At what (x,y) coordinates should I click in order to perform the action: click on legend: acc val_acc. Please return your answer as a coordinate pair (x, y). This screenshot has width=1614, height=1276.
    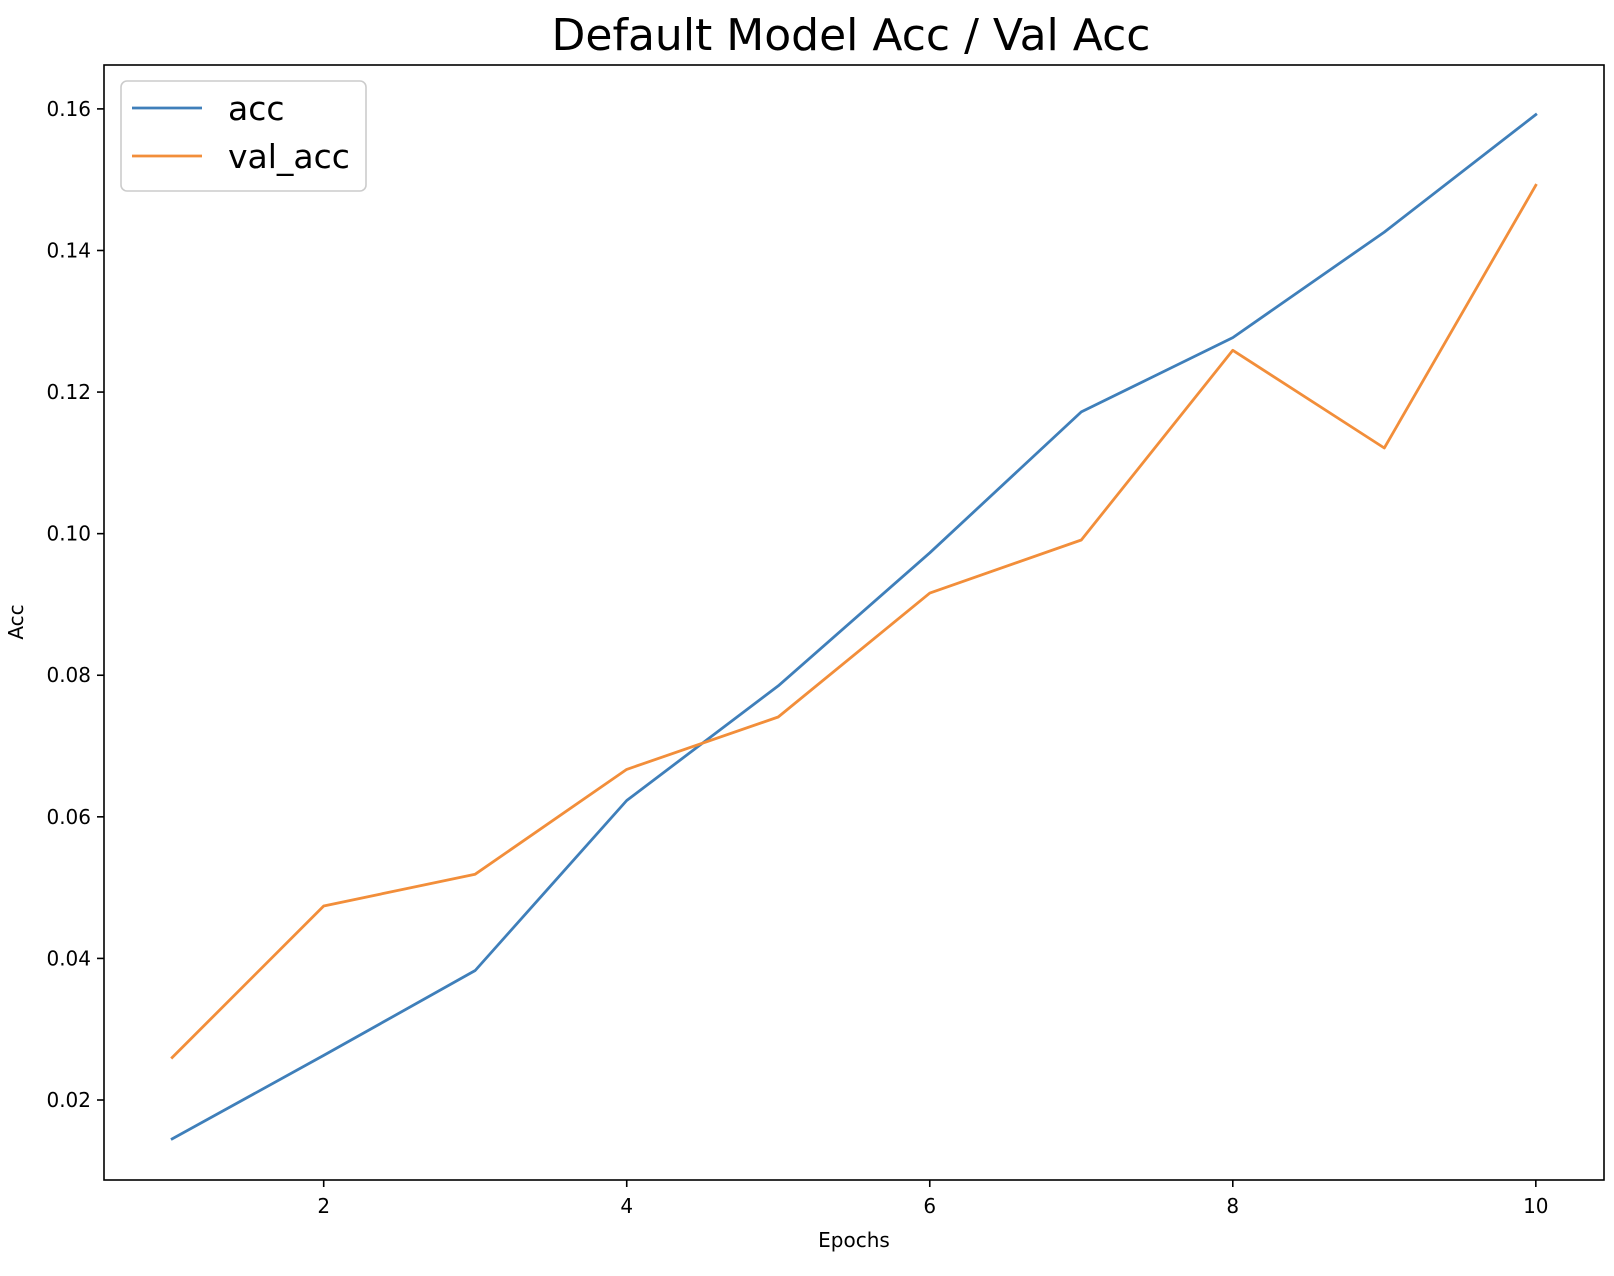
    Looking at the image, I should click on (243, 136).